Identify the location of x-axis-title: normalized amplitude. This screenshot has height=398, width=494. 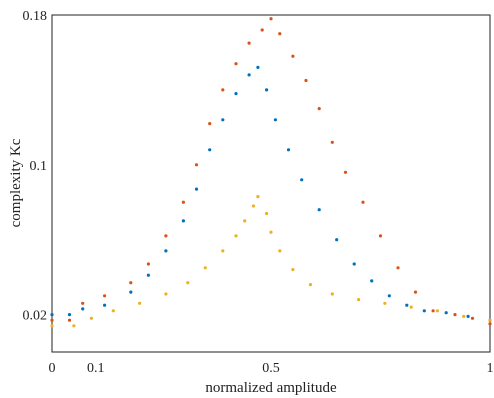
(271, 388).